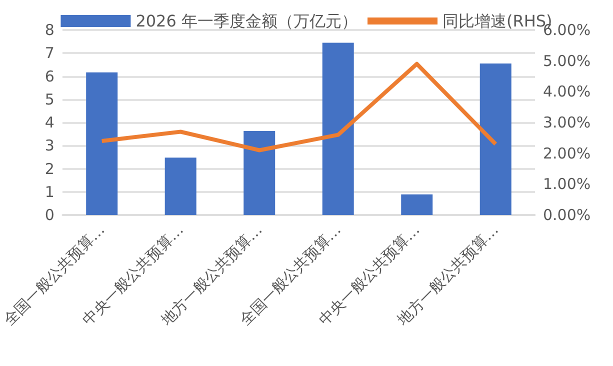  What do you see at coordinates (49, 145) in the screenshot?
I see `y-tick-label: 3` at bounding box center [49, 145].